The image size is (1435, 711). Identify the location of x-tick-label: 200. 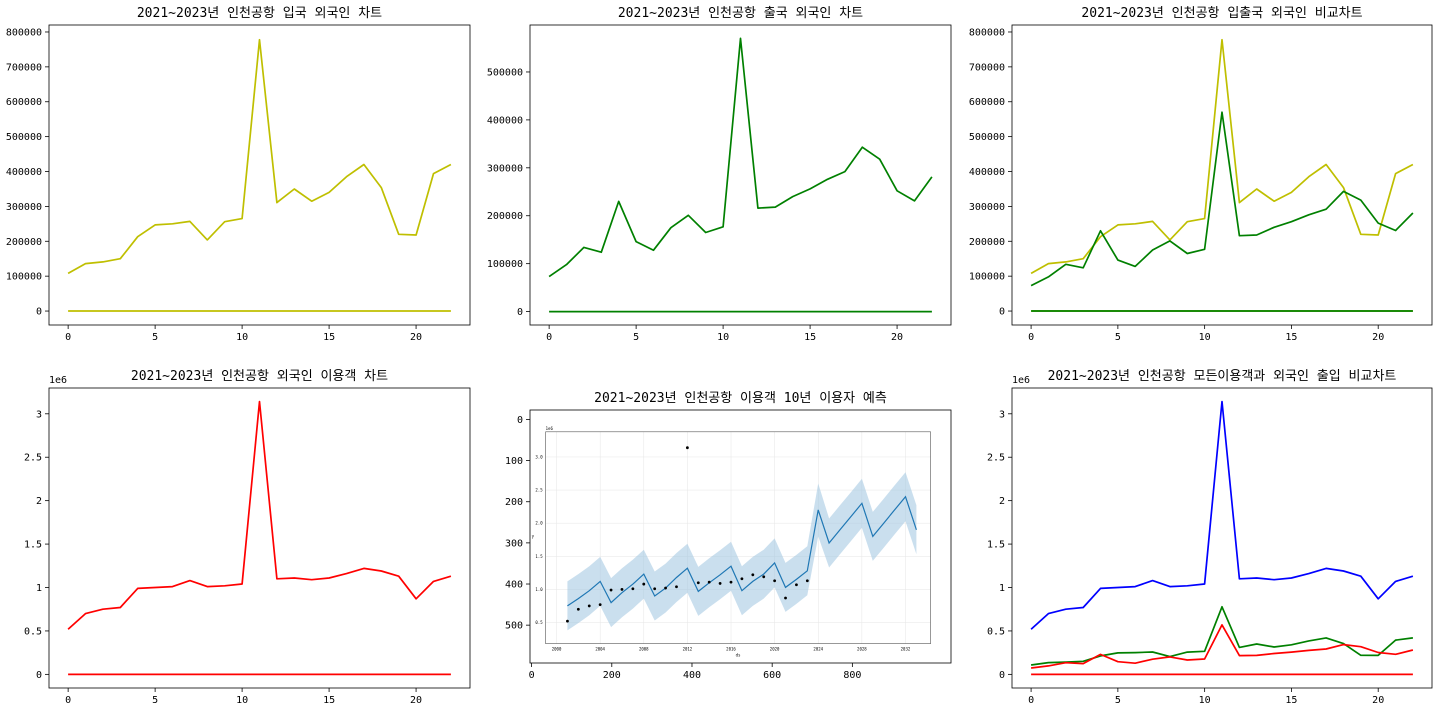
(612, 675).